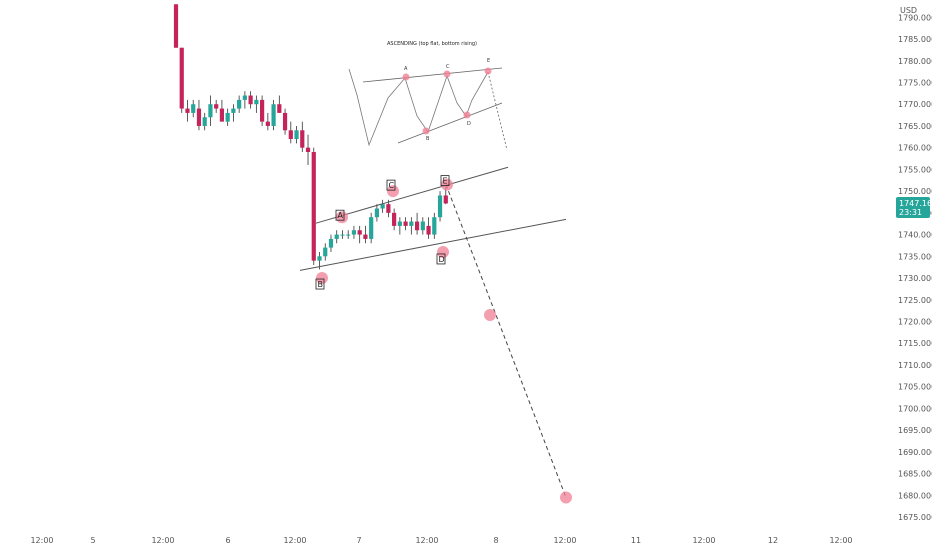  I want to click on current-price-box: 1747.165 23:31, so click(914, 207).